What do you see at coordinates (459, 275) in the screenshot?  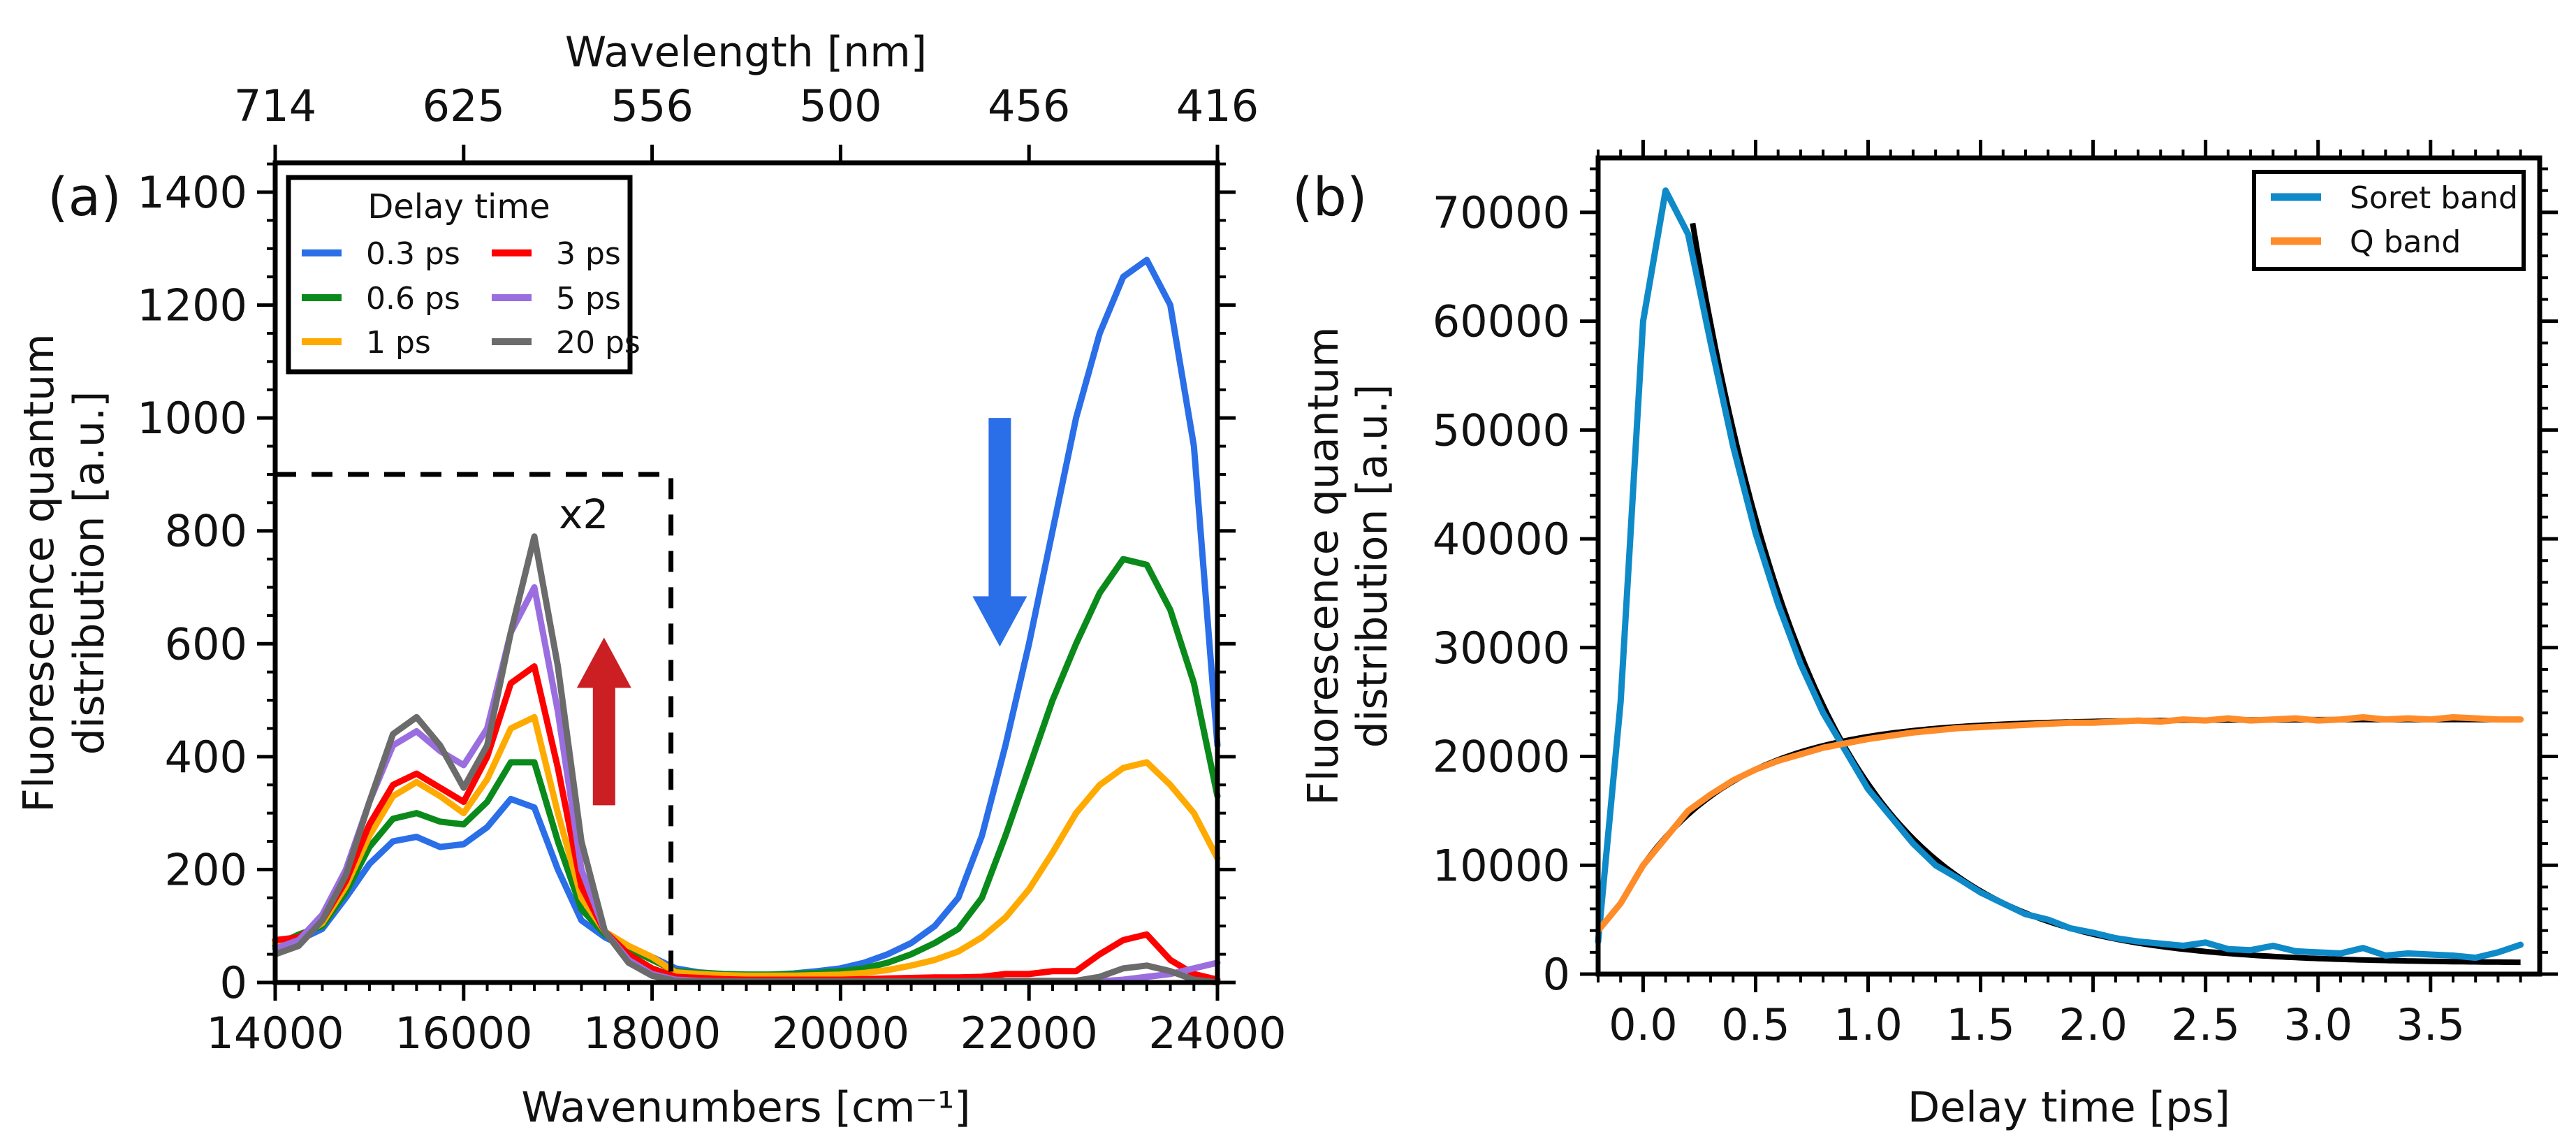 I see `legend-a-frame` at bounding box center [459, 275].